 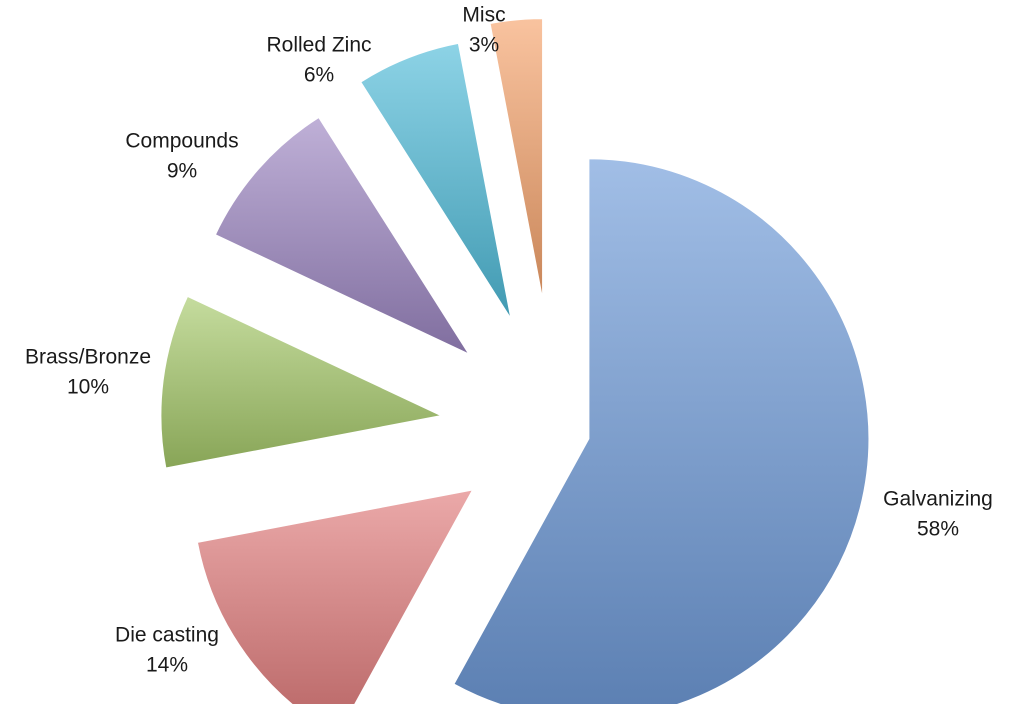 I want to click on slice-value-rolled-zinc: 6%, so click(x=319, y=75).